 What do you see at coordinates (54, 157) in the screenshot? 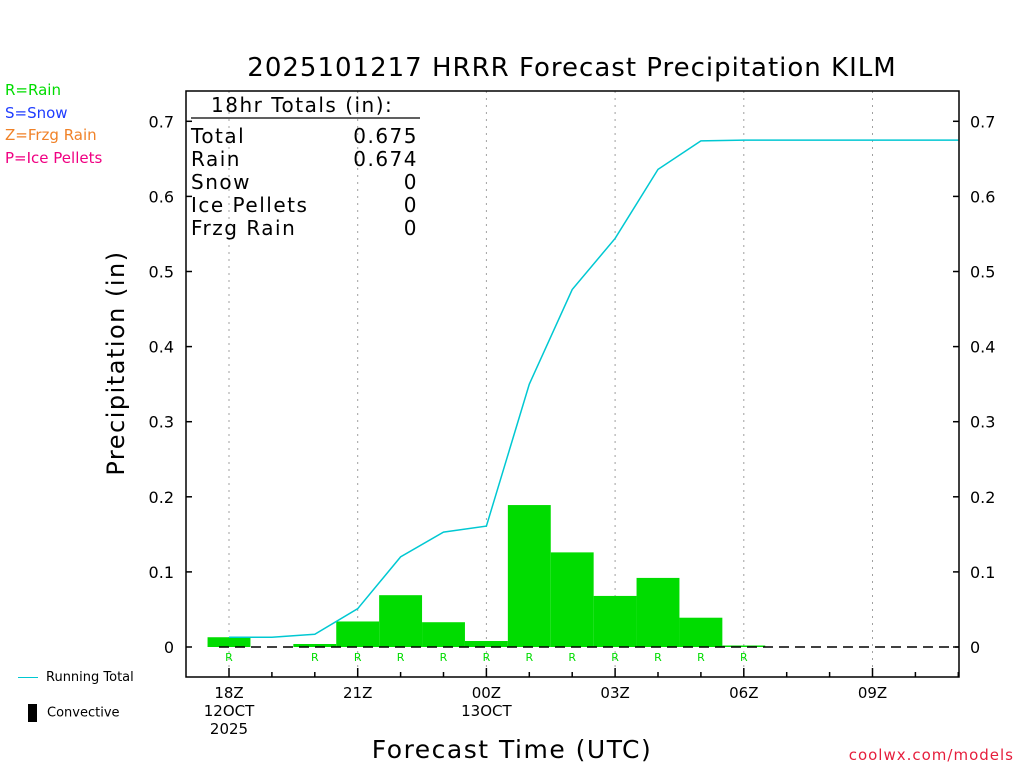
I see `precip-legend-item: P=Ice Pellets` at bounding box center [54, 157].